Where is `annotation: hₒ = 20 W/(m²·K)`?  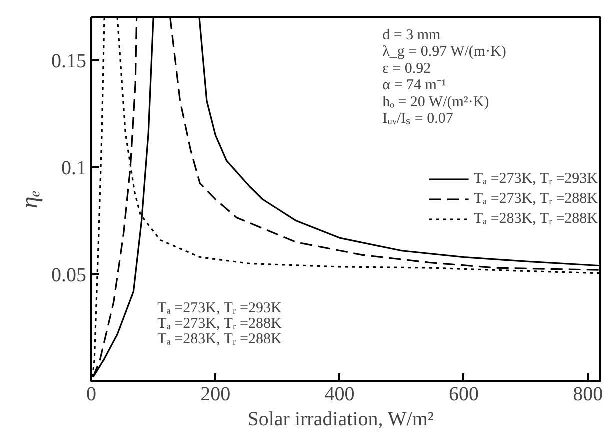 annotation: hₒ = 20 W/(m²·K) is located at coordinates (436, 102).